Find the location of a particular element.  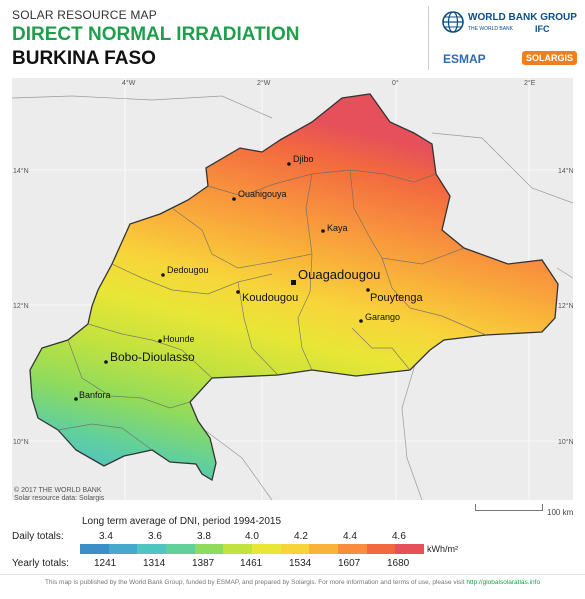

city-pouytenga: Pouytenga is located at coordinates (394, 296).